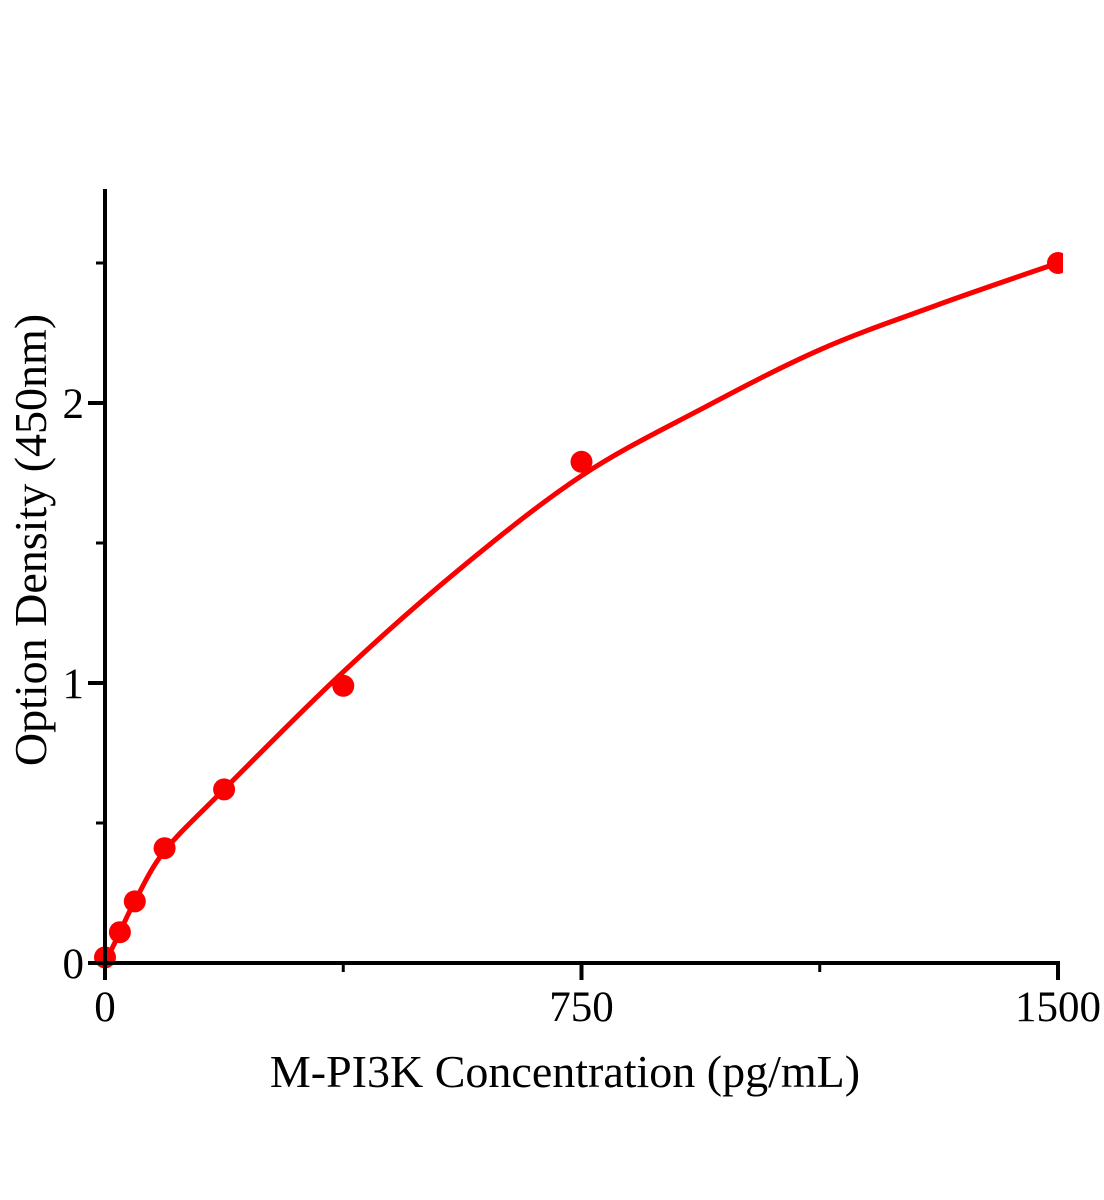 The image size is (1104, 1200). Describe the element at coordinates (1058, 1007) in the screenshot. I see `x-tick-label: 1500` at that location.